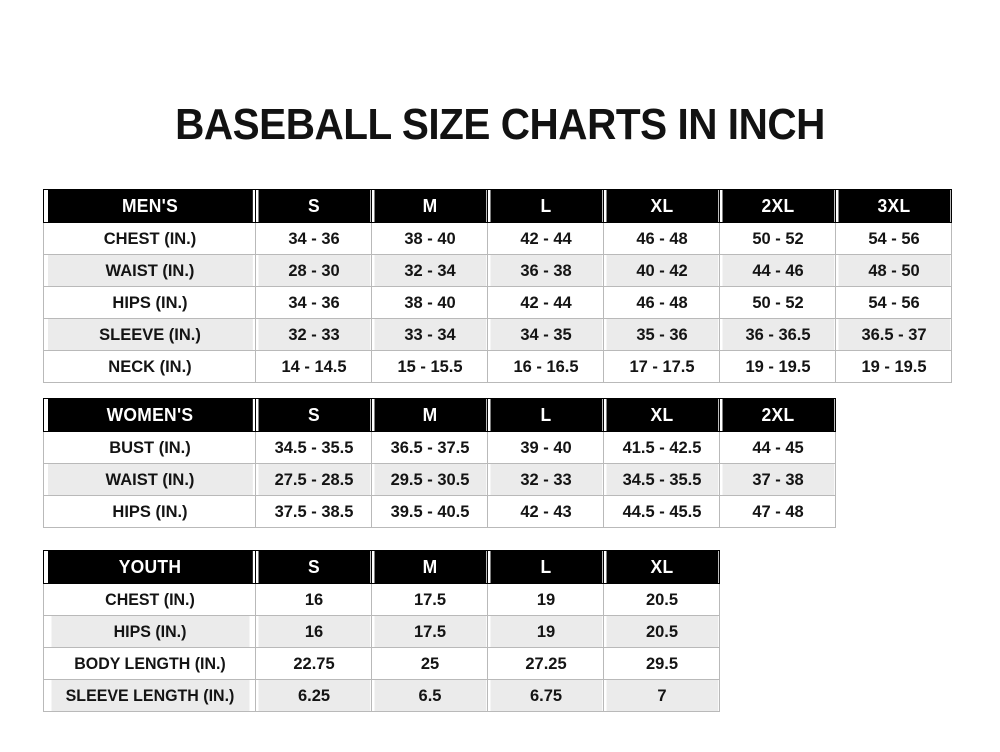 This screenshot has height=752, width=1000. Describe the element at coordinates (661, 663) in the screenshot. I see `youth-measure-value: 29.5` at that location.